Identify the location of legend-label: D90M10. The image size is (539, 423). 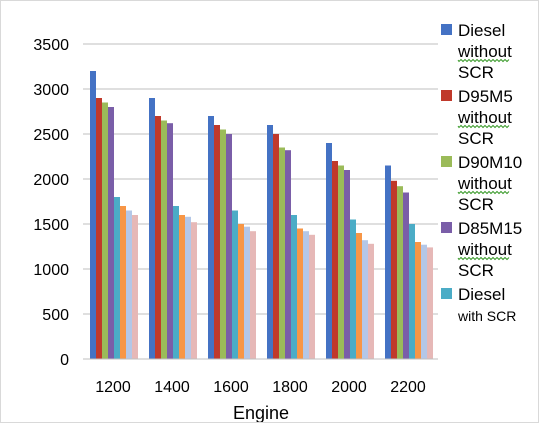
(490, 162).